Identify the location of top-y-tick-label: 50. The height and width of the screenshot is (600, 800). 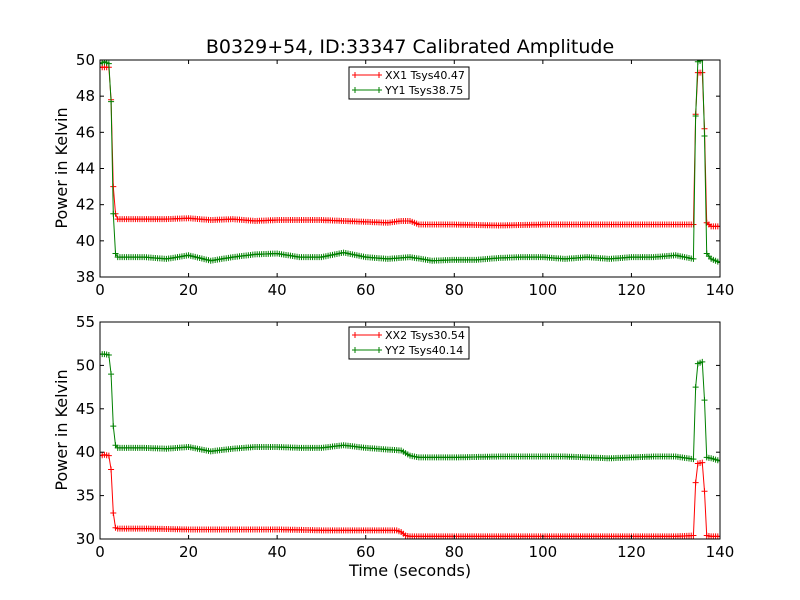
(85, 60).